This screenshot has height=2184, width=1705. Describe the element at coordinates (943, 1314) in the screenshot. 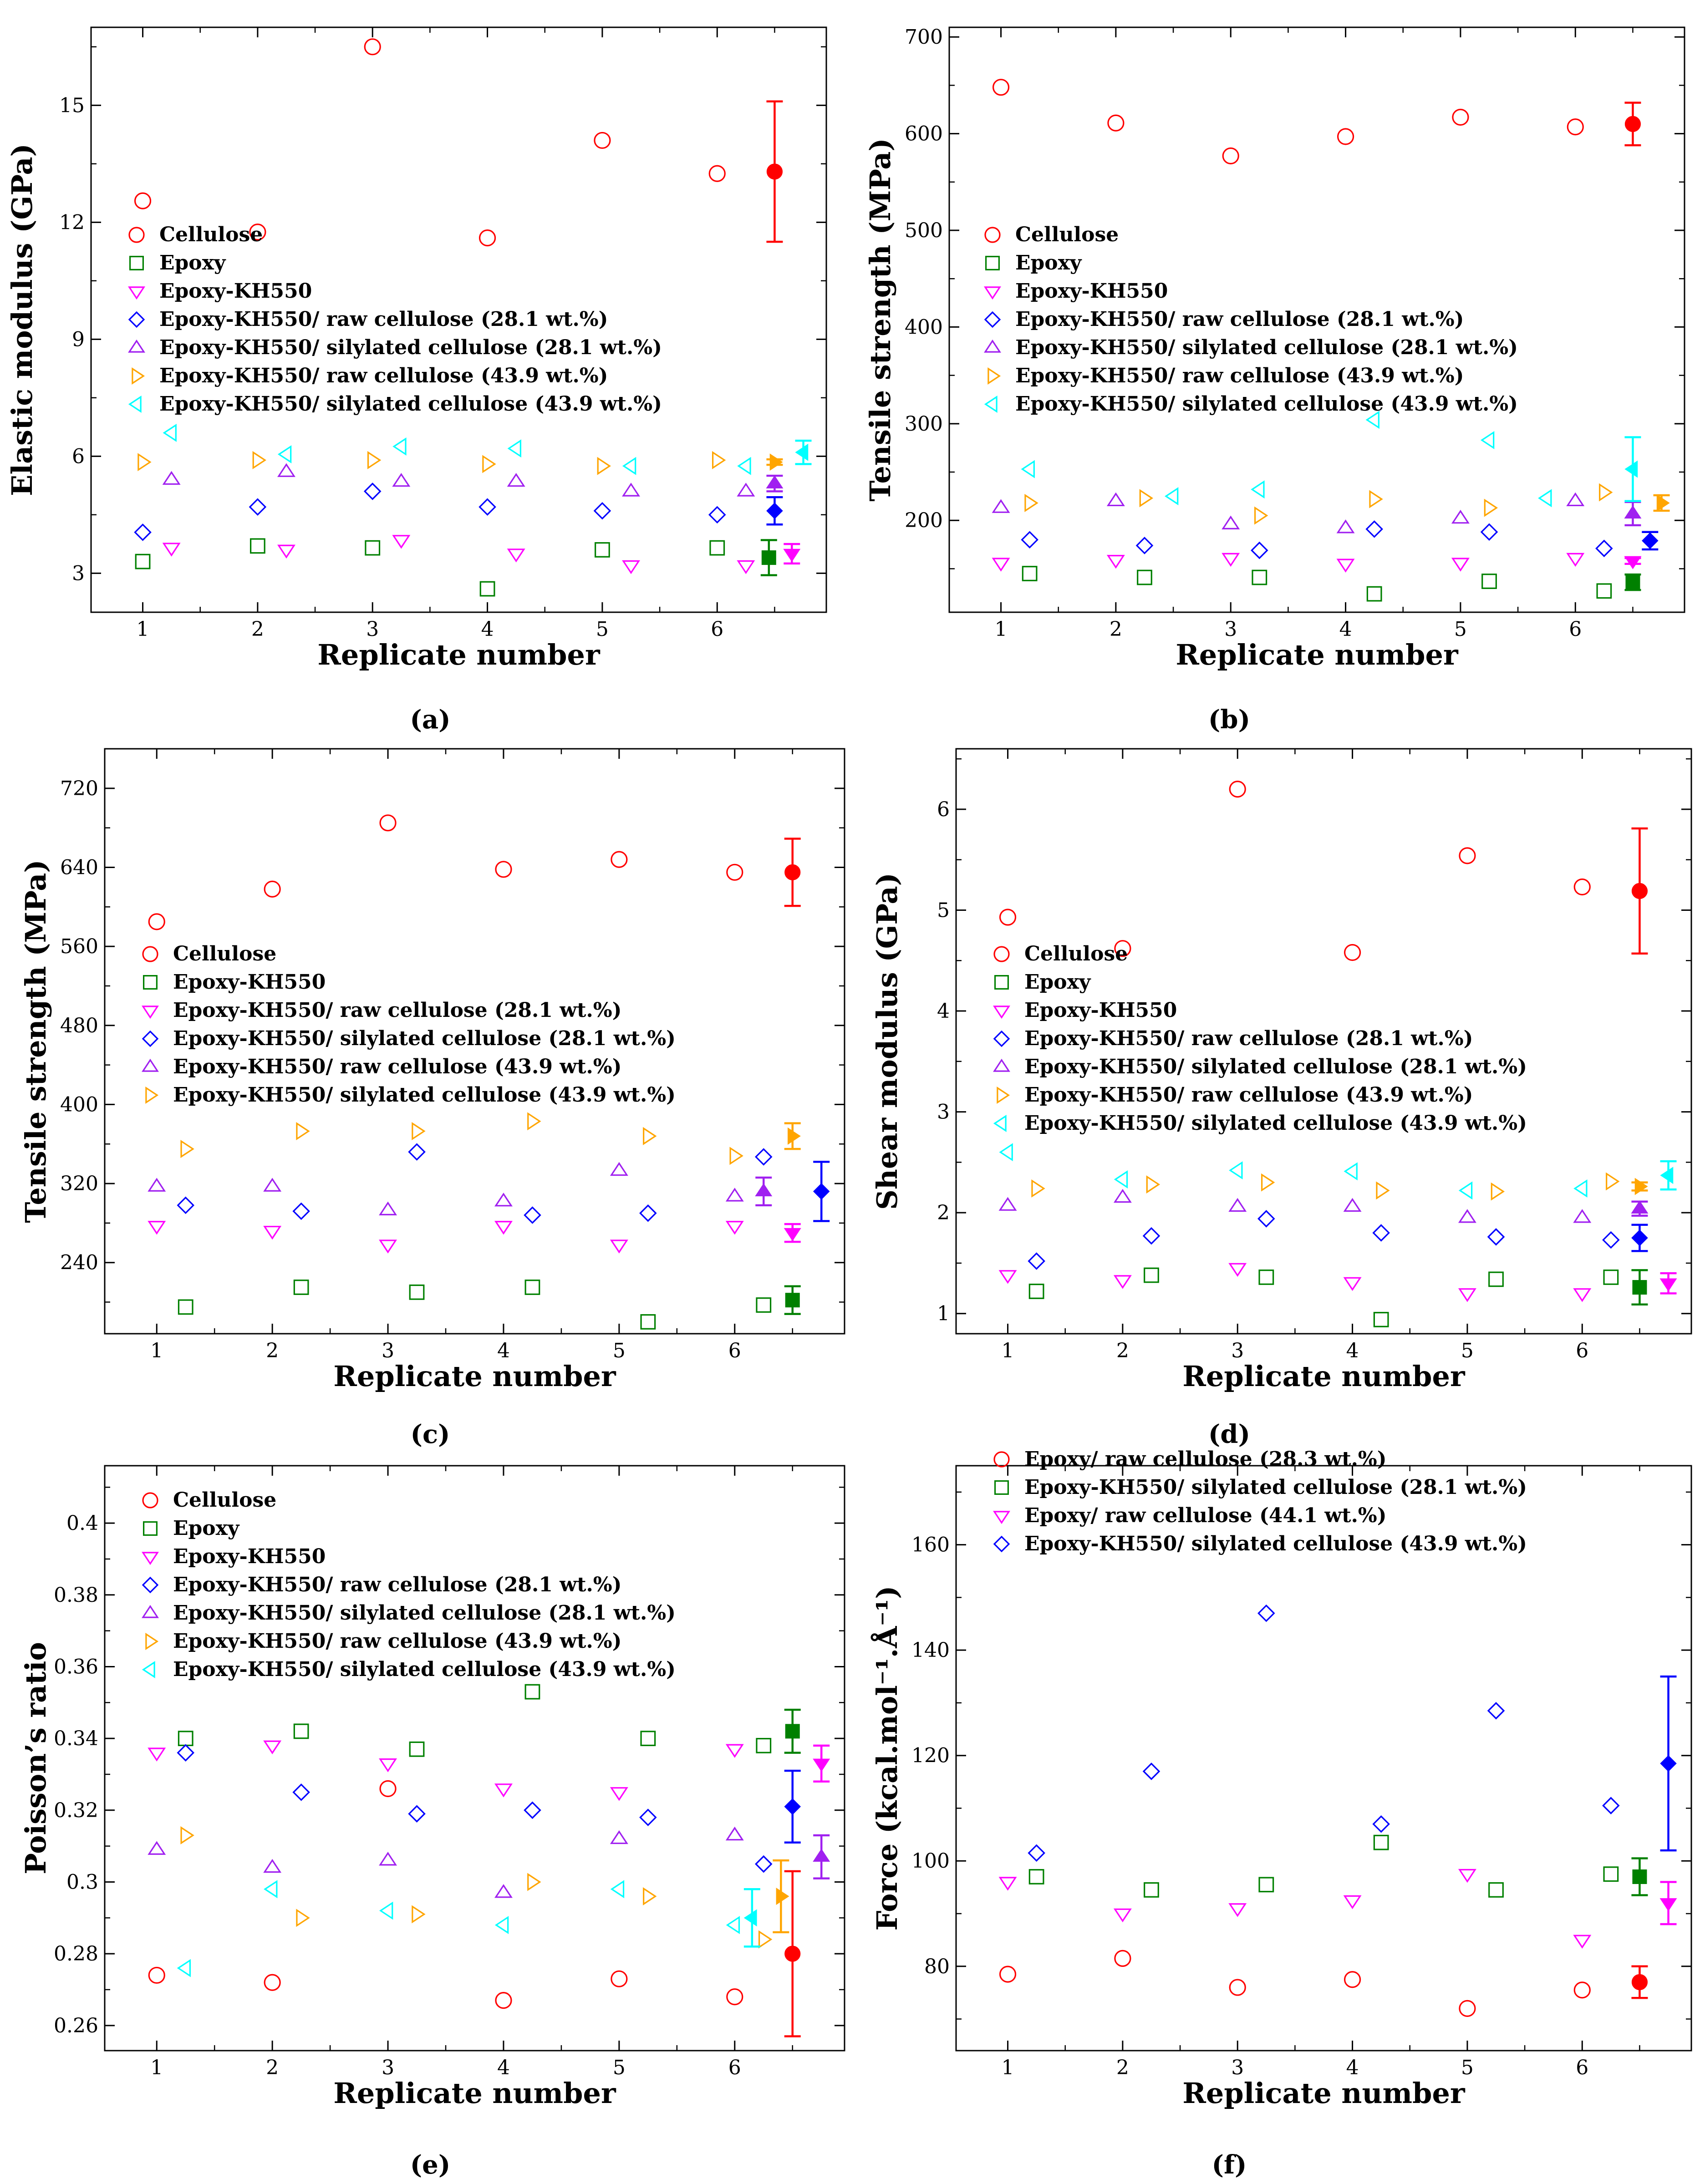

I see `y-tick-label: 1` at that location.